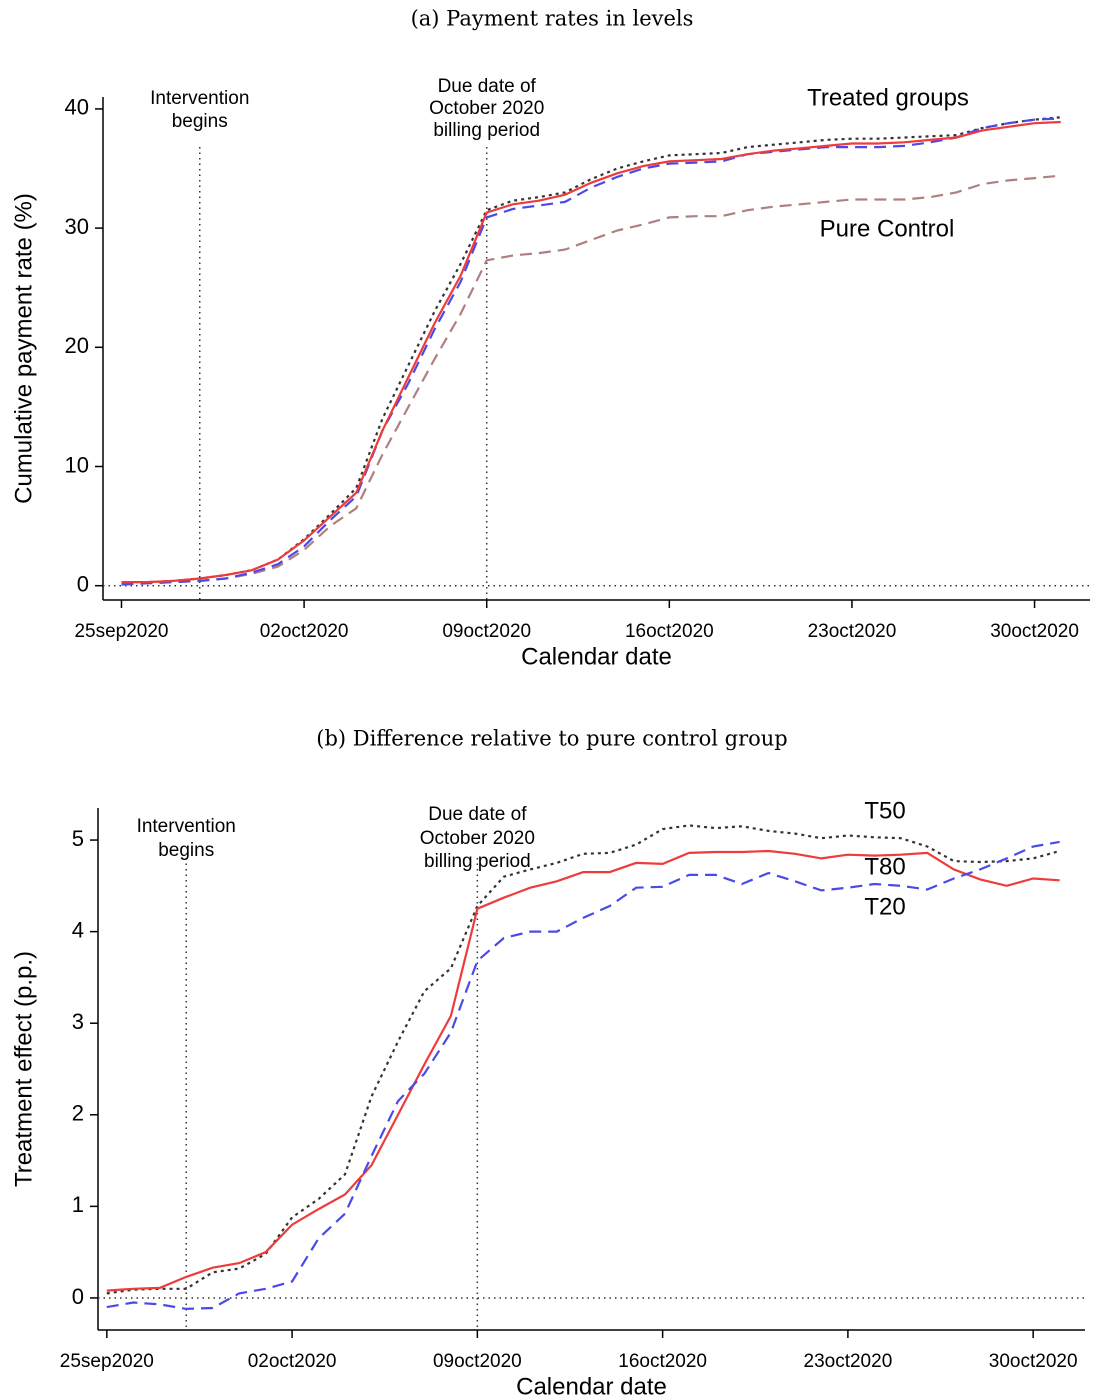  What do you see at coordinates (23, 1069) in the screenshot?
I see `y-axis-label: Treatment effect (p.p.)` at bounding box center [23, 1069].